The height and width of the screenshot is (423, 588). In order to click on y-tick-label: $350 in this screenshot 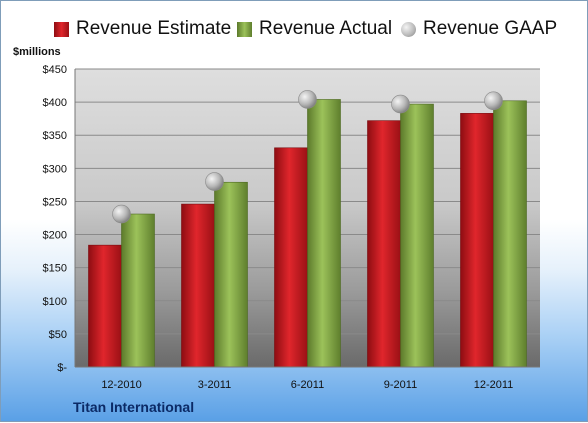, I will do `click(55, 136)`.